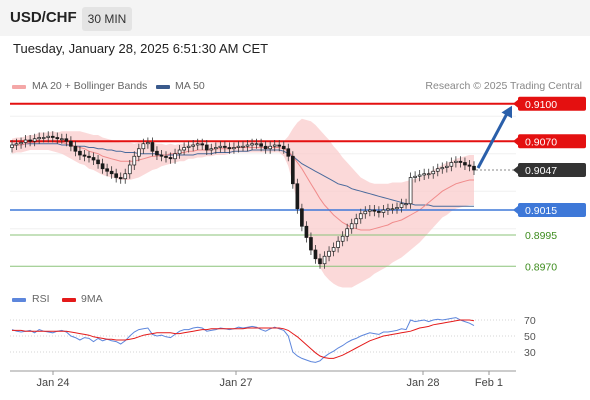 This screenshot has width=590, height=400. Describe the element at coordinates (530, 337) in the screenshot. I see `rsi-tick-label: 50` at that location.